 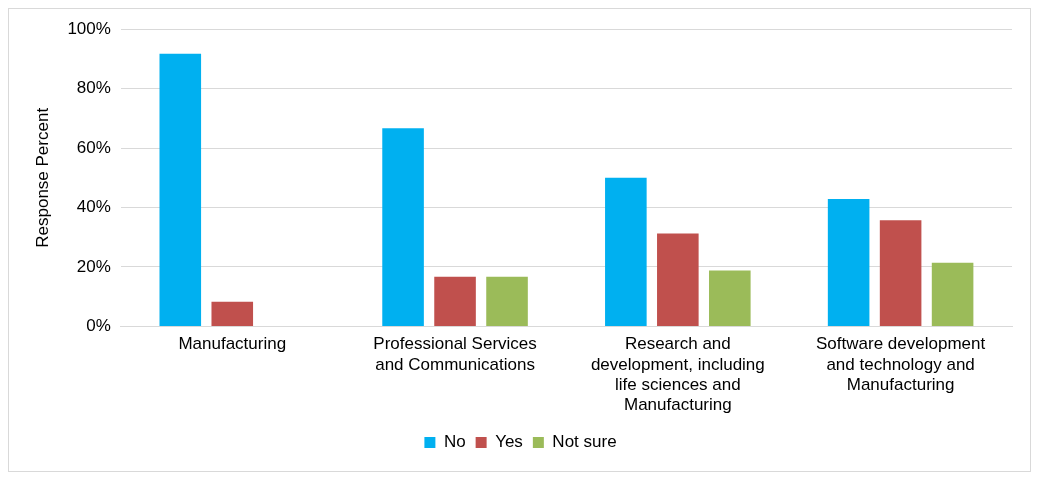 What do you see at coordinates (677, 374) in the screenshot?
I see `x-tick-label: Research and development, including life sciences and Manufacturing` at bounding box center [677, 374].